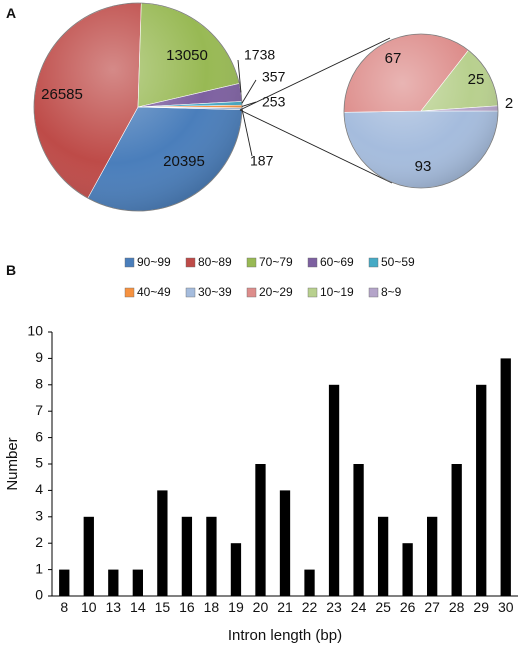  What do you see at coordinates (391, 292) in the screenshot?
I see `legend-label-8-9: 8~9` at bounding box center [391, 292].